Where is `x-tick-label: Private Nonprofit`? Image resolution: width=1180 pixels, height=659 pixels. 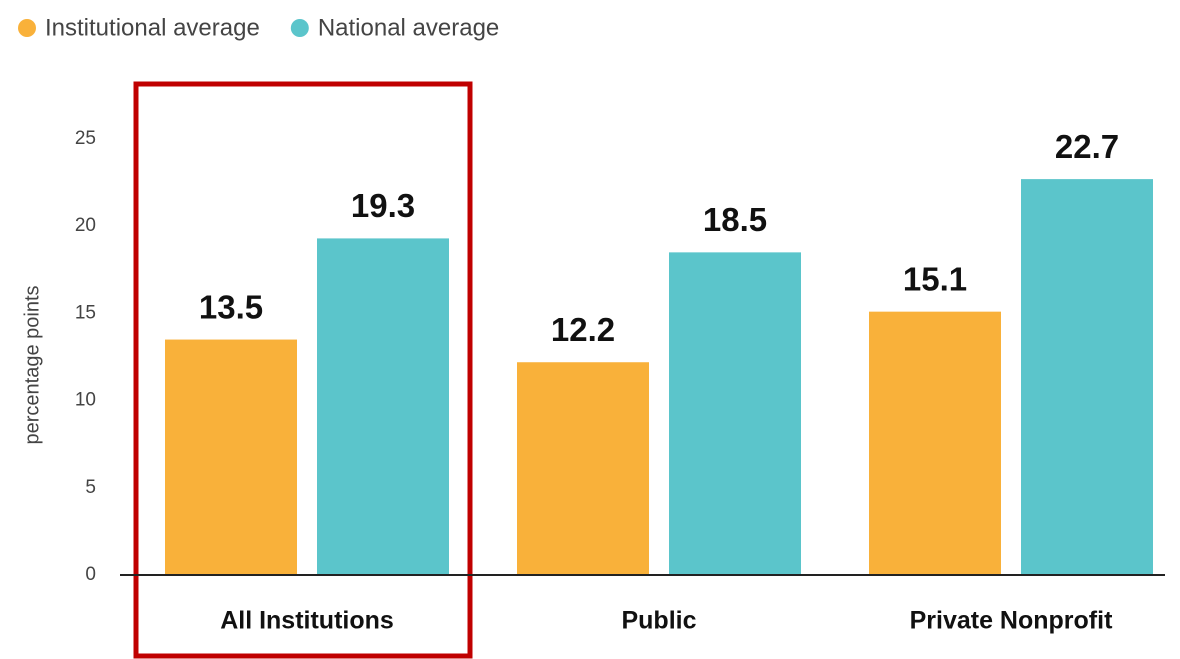
x-tick-label: Private Nonprofit is located at coordinates (1011, 621).